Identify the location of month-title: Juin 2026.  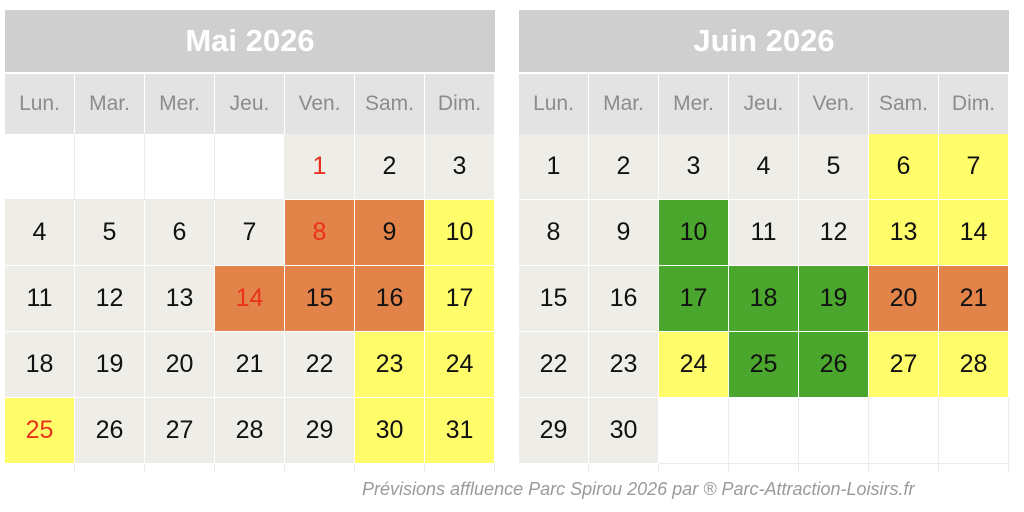
(764, 41).